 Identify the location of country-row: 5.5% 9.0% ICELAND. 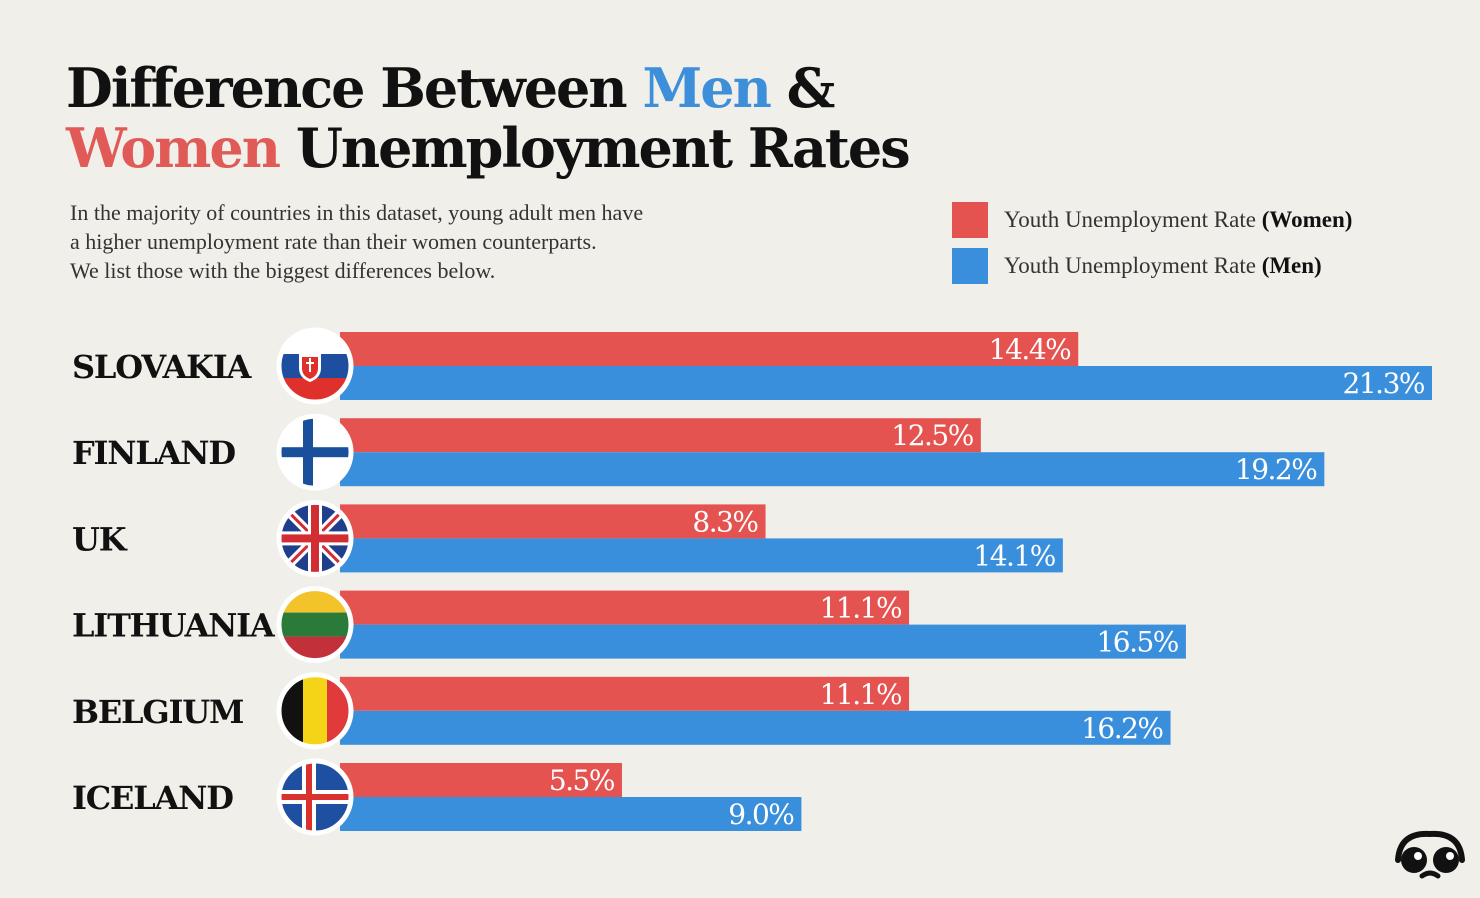
(437, 797).